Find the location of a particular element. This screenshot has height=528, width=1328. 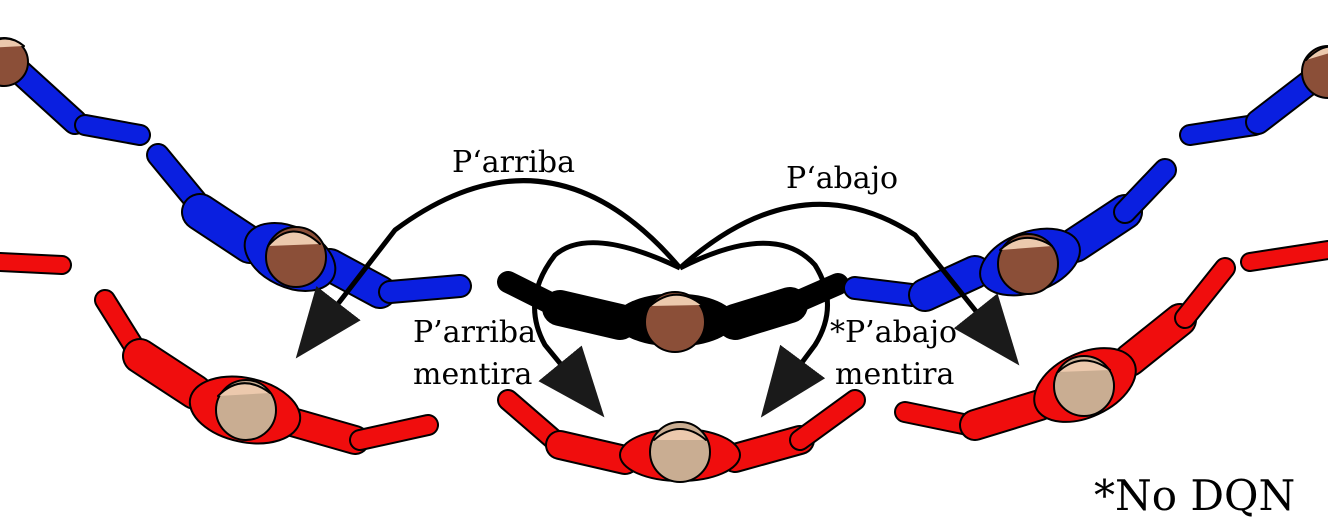

label-abajo: P‘abajo is located at coordinates (842, 178).